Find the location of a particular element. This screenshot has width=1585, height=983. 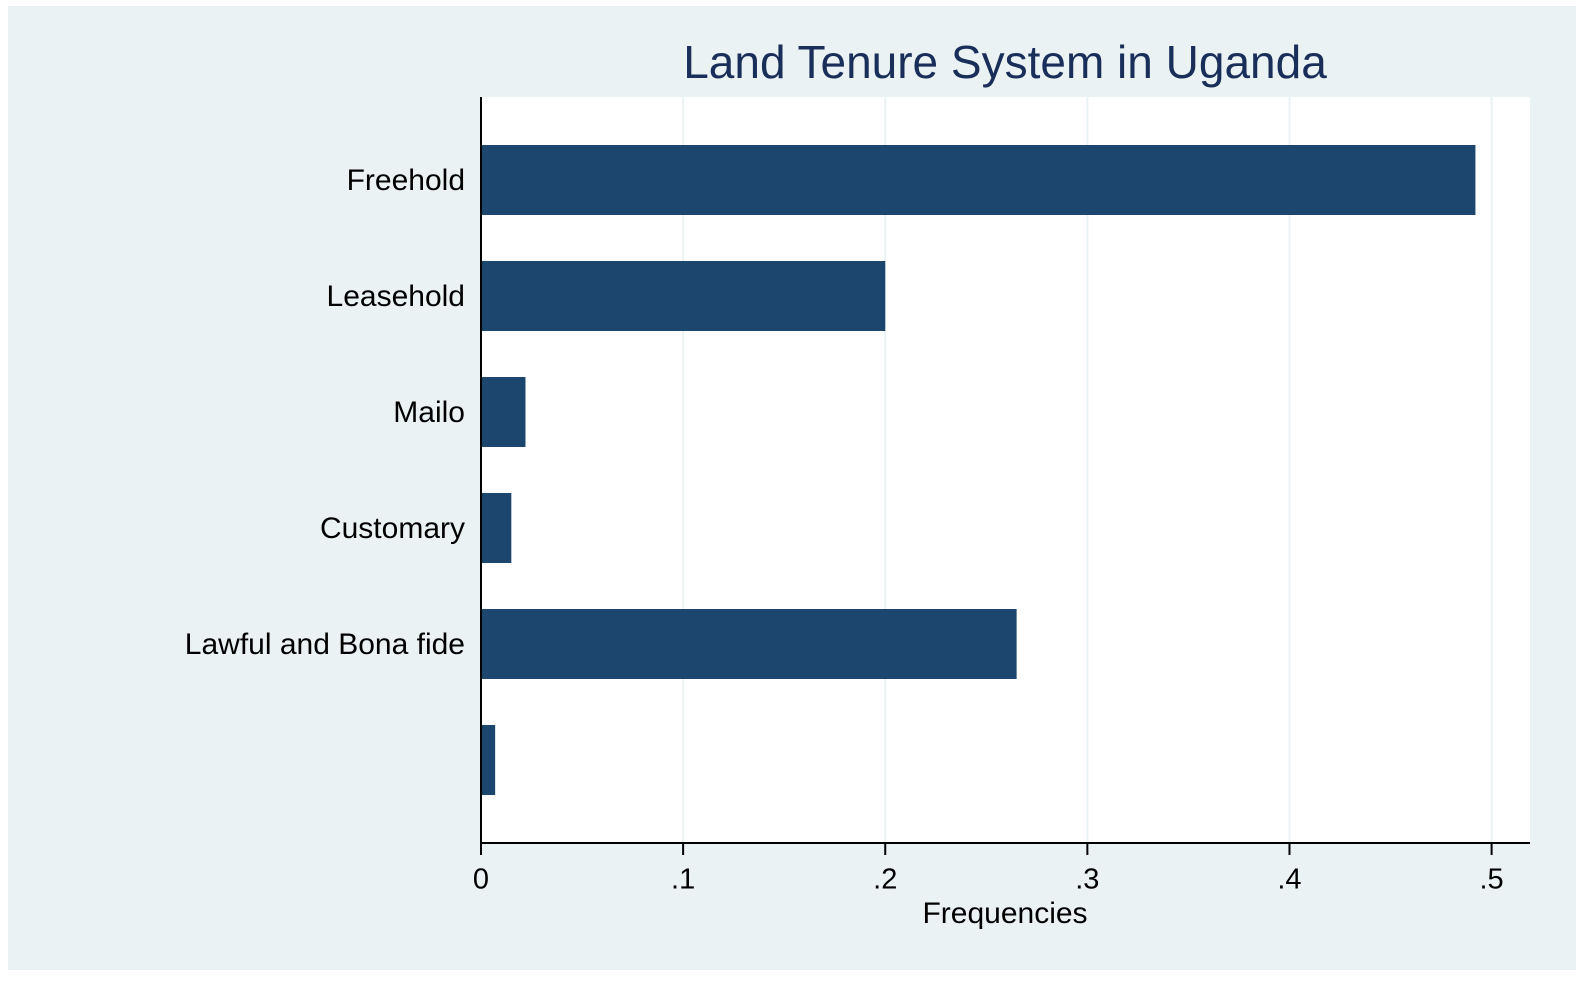

x-tick-label: .4 is located at coordinates (1289, 880).